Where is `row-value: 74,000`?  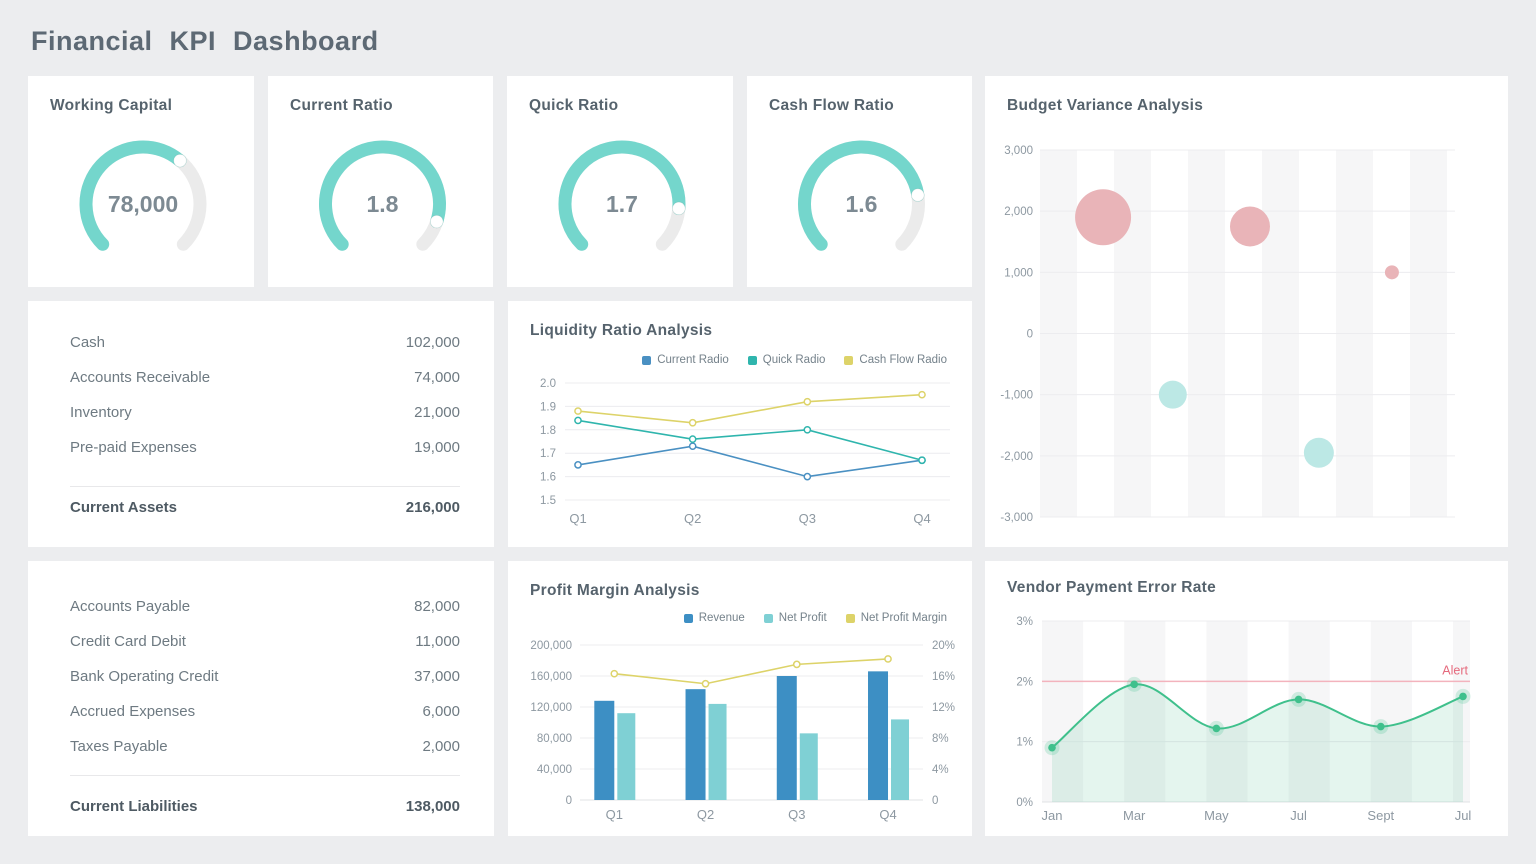 row-value: 74,000 is located at coordinates (437, 377).